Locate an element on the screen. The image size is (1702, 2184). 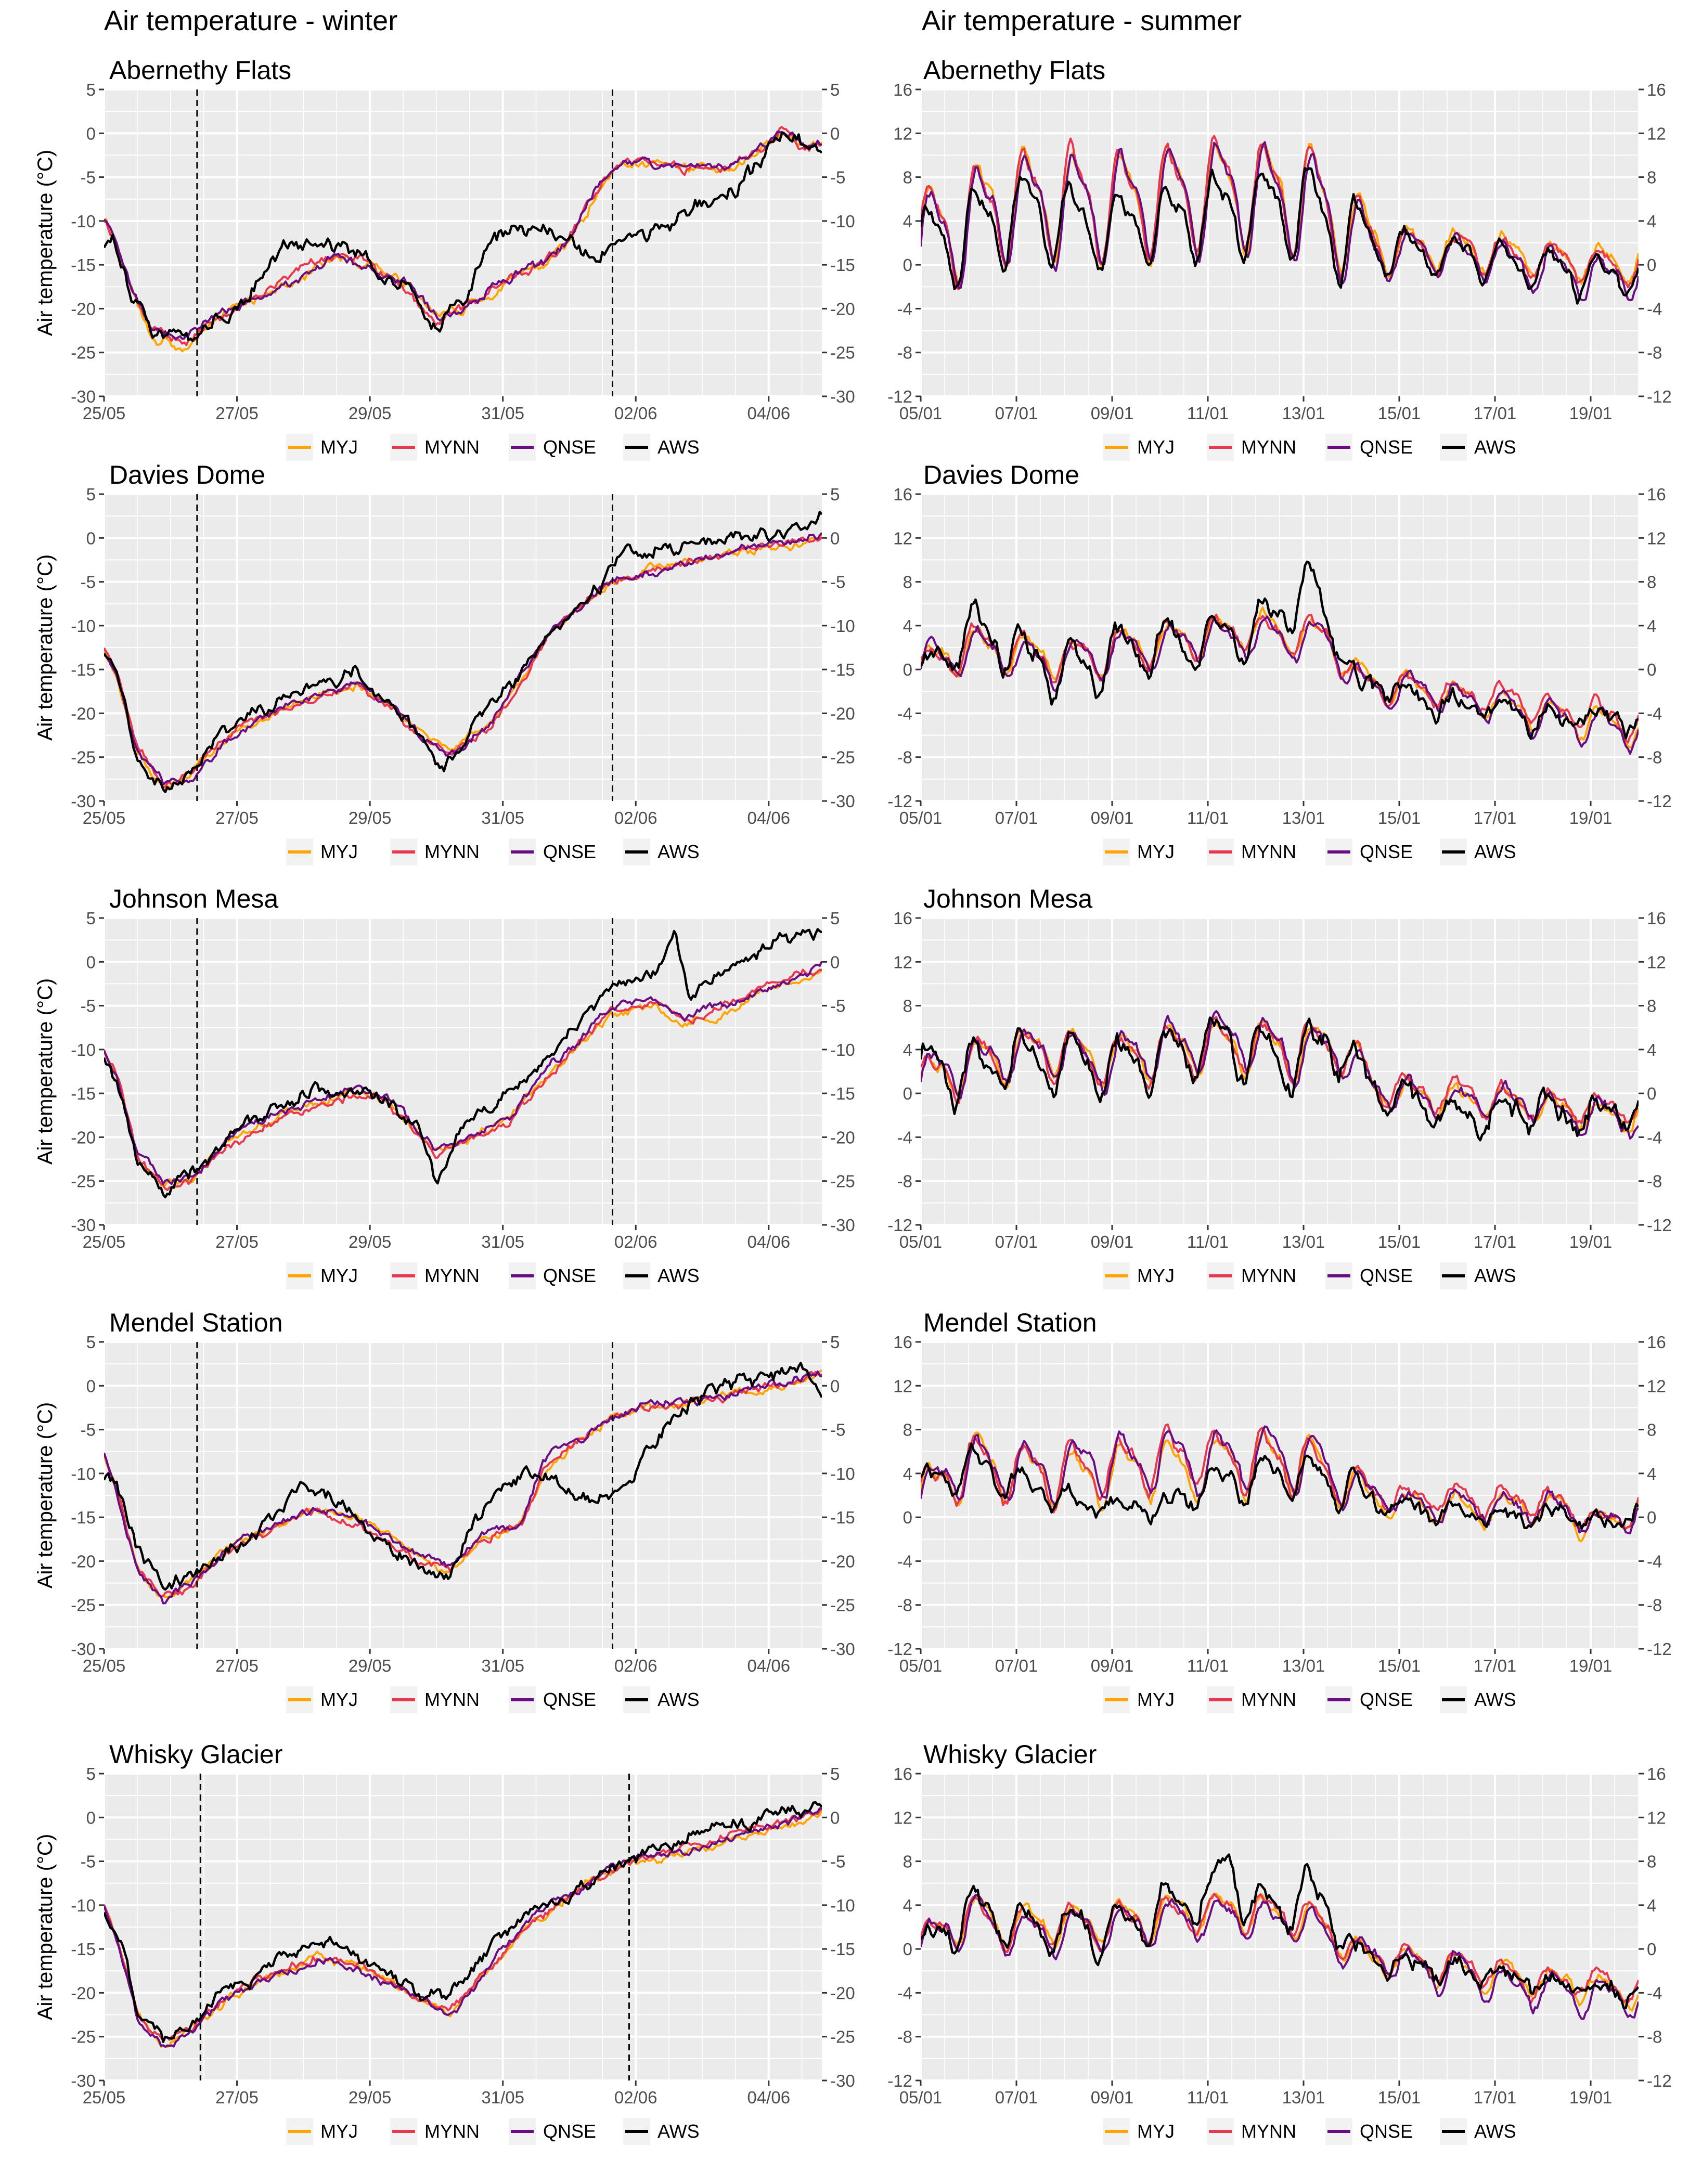
x-tick-label: 09/01 is located at coordinates (1113, 1665).